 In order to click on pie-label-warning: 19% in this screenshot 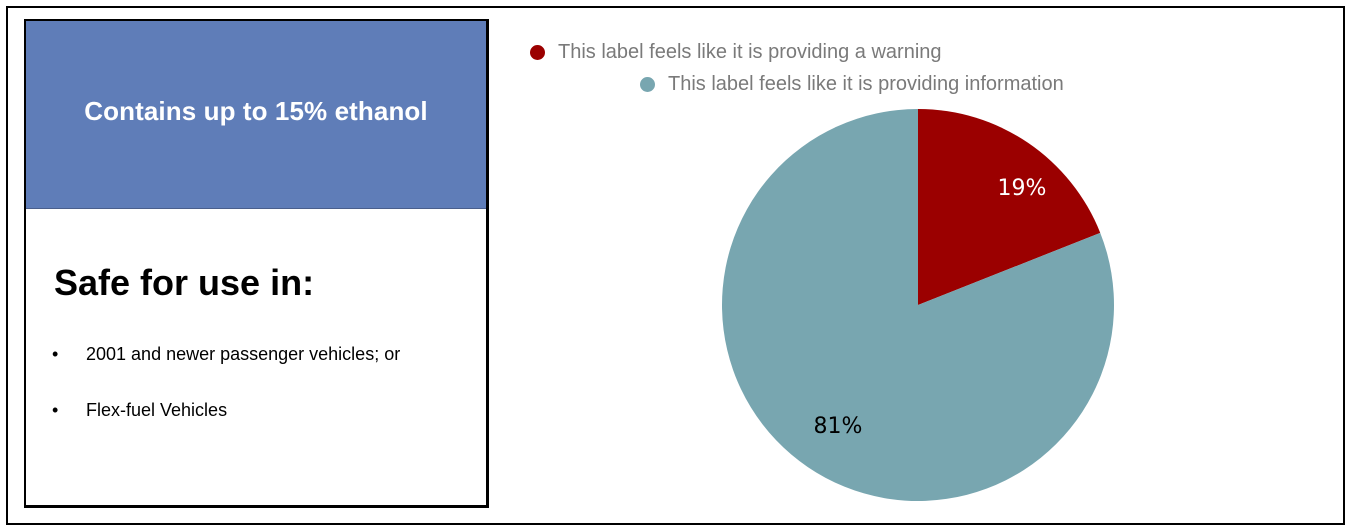, I will do `click(1022, 188)`.